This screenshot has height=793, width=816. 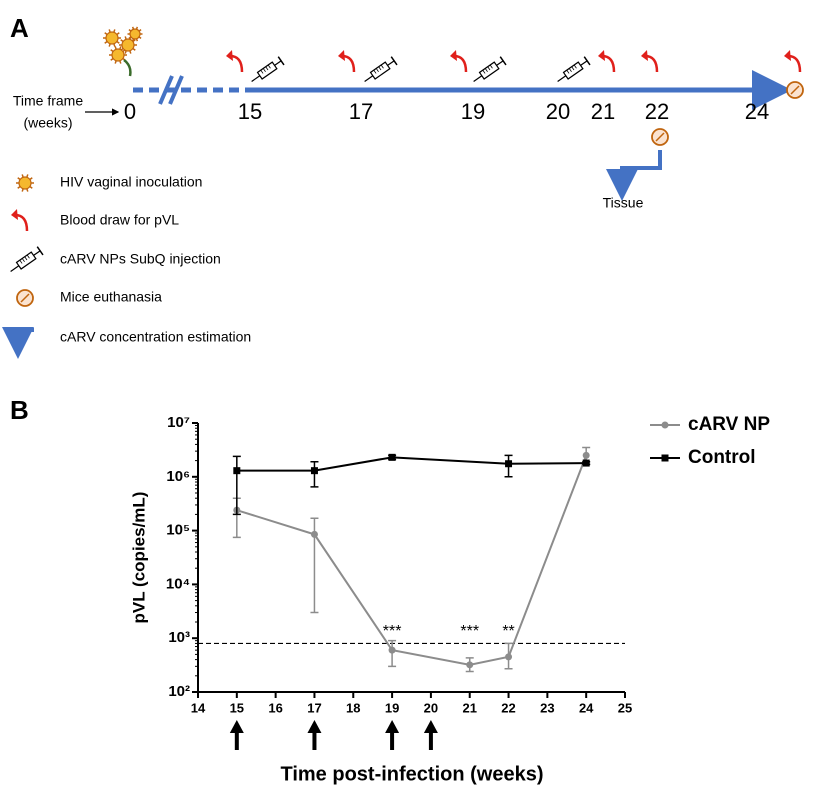 What do you see at coordinates (138, 558) in the screenshot?
I see `y-axis-title: pVL (copies/mL)` at bounding box center [138, 558].